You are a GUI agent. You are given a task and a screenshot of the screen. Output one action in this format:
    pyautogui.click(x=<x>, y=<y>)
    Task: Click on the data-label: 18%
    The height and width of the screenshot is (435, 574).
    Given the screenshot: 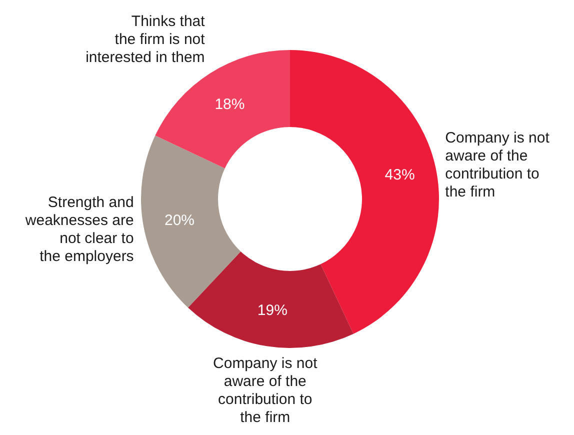 What is the action you would take?
    pyautogui.click(x=229, y=105)
    